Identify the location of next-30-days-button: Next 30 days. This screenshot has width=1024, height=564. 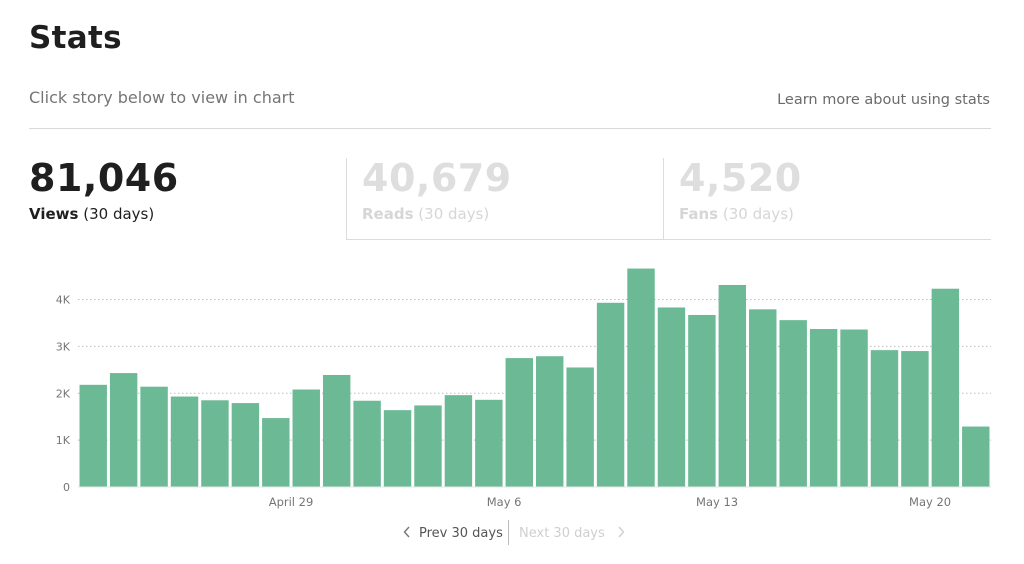
(572, 533).